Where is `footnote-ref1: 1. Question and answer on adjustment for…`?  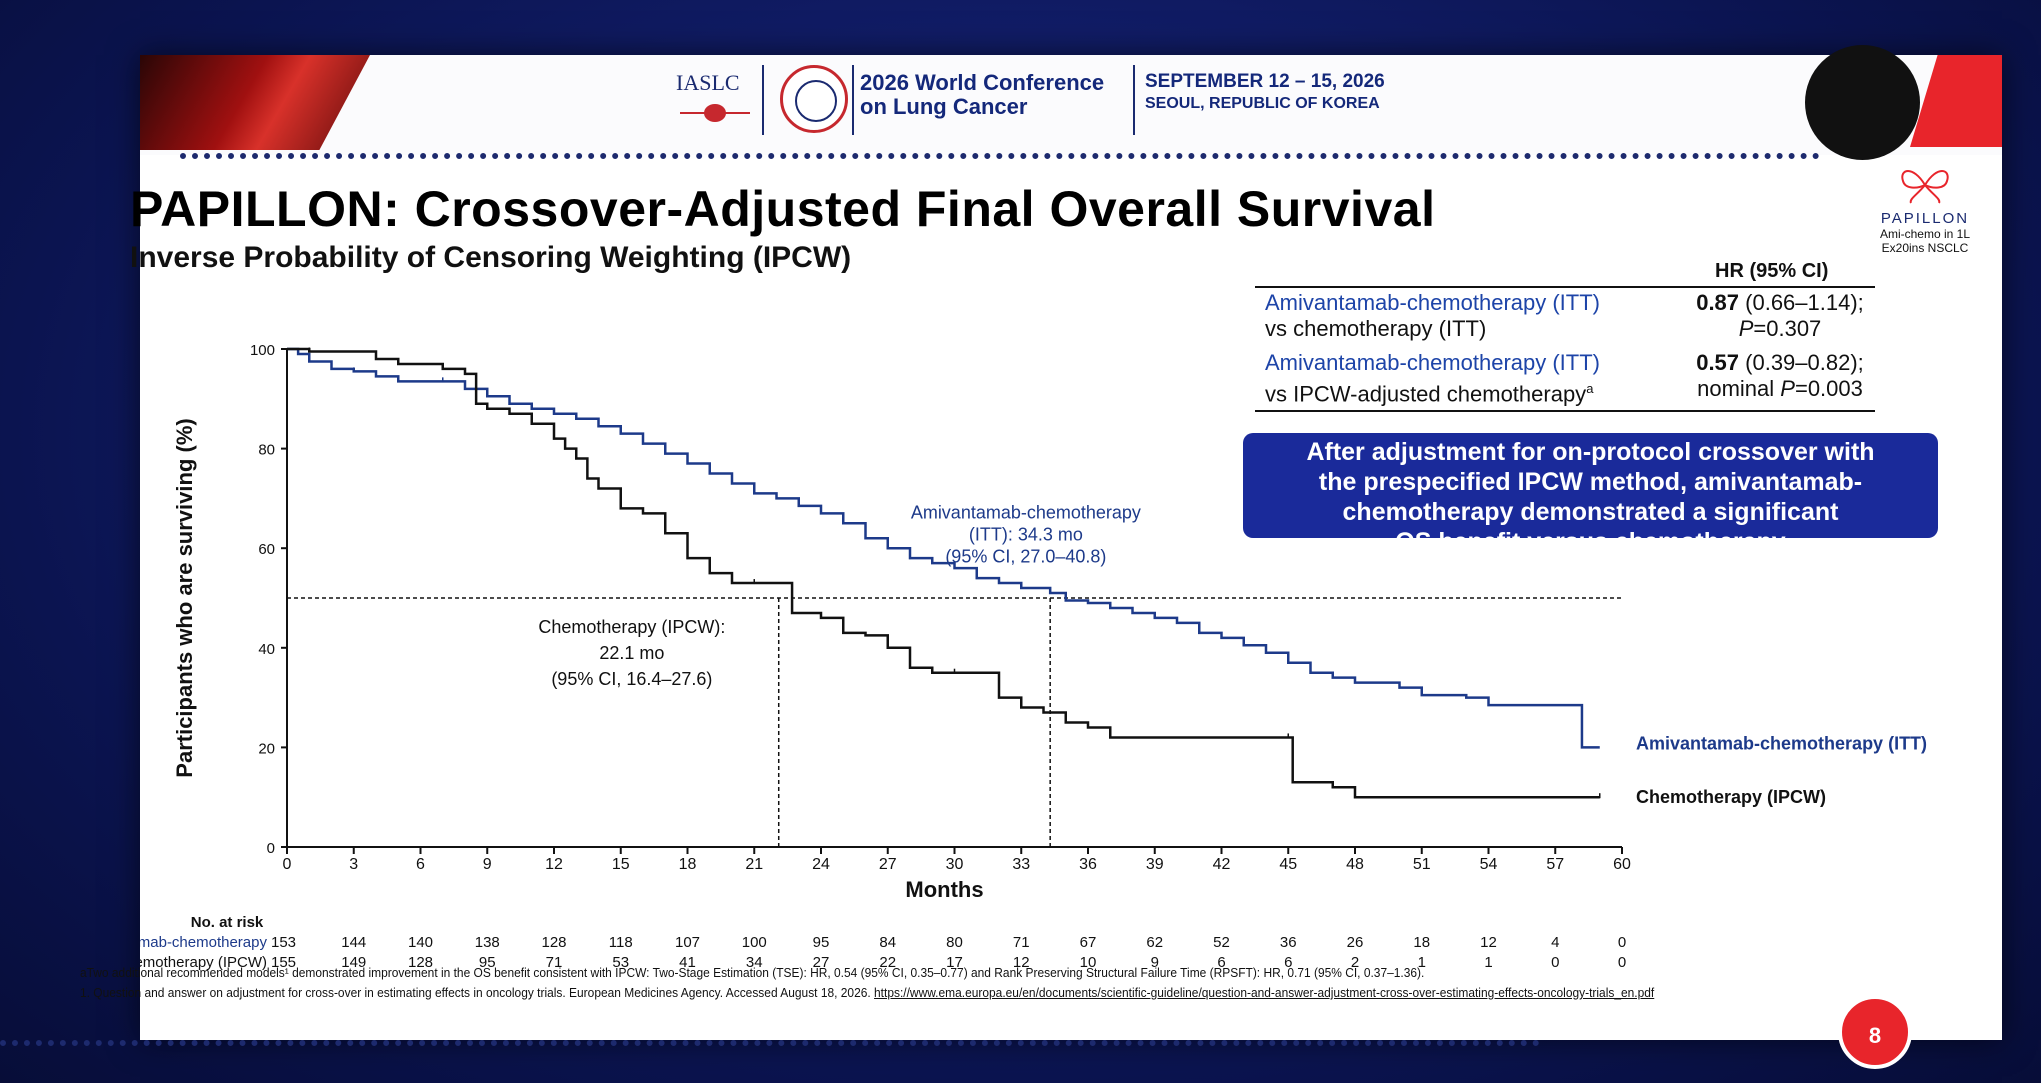 footnote-ref1: 1. Question and answer on adjustment for… is located at coordinates (475, 992).